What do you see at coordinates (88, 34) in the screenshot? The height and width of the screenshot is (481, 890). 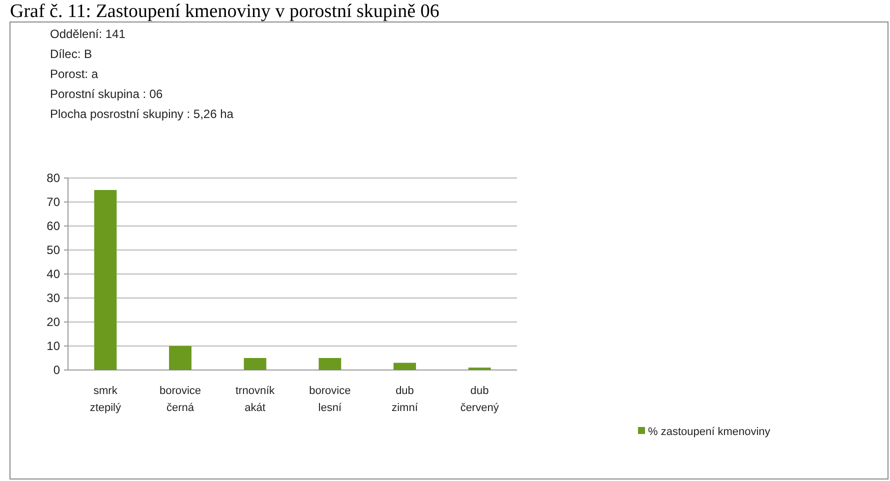 I see `text: Oddělení: 141` at bounding box center [88, 34].